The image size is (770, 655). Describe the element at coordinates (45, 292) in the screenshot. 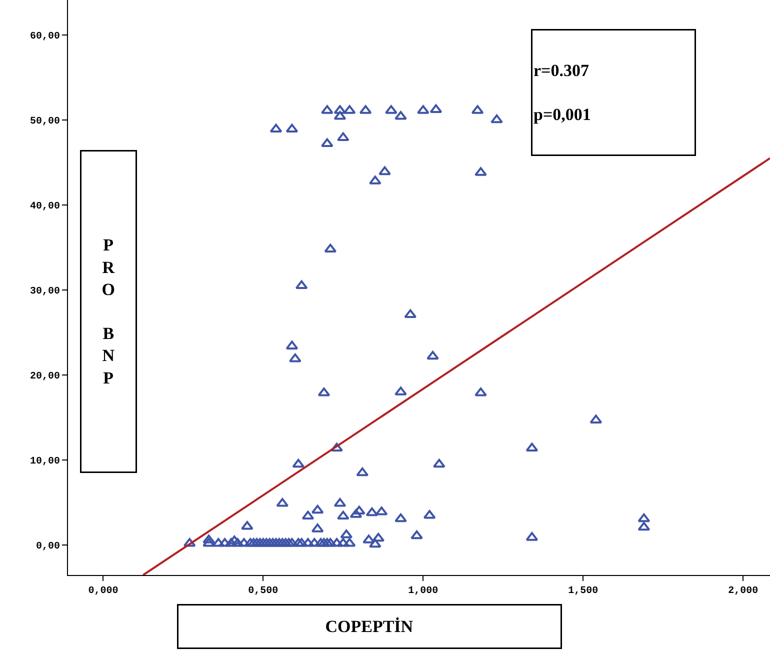

I see `y-tick-label: 30,00` at that location.